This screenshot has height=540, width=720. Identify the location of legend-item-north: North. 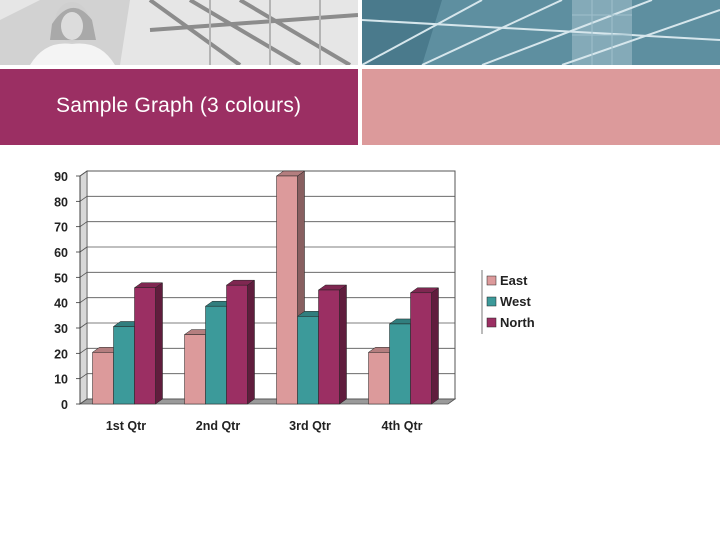
(510, 322).